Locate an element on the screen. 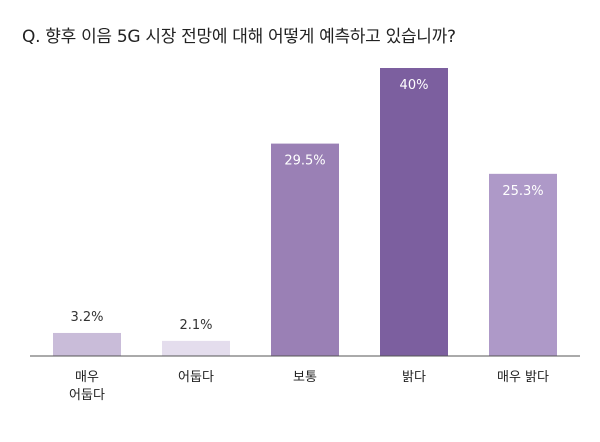 The image size is (600, 442). value-label-5: 25.3% is located at coordinates (522, 191).